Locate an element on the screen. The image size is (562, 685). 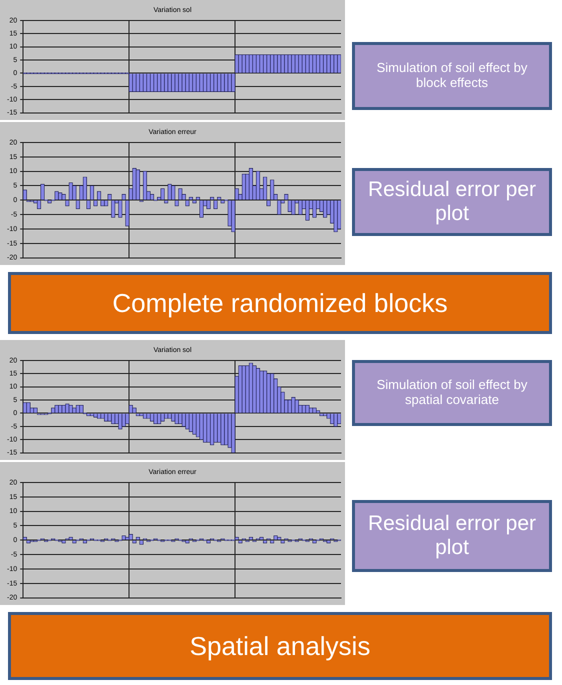
text: Simulation of soil effect by block effects is located at coordinates (452, 76).